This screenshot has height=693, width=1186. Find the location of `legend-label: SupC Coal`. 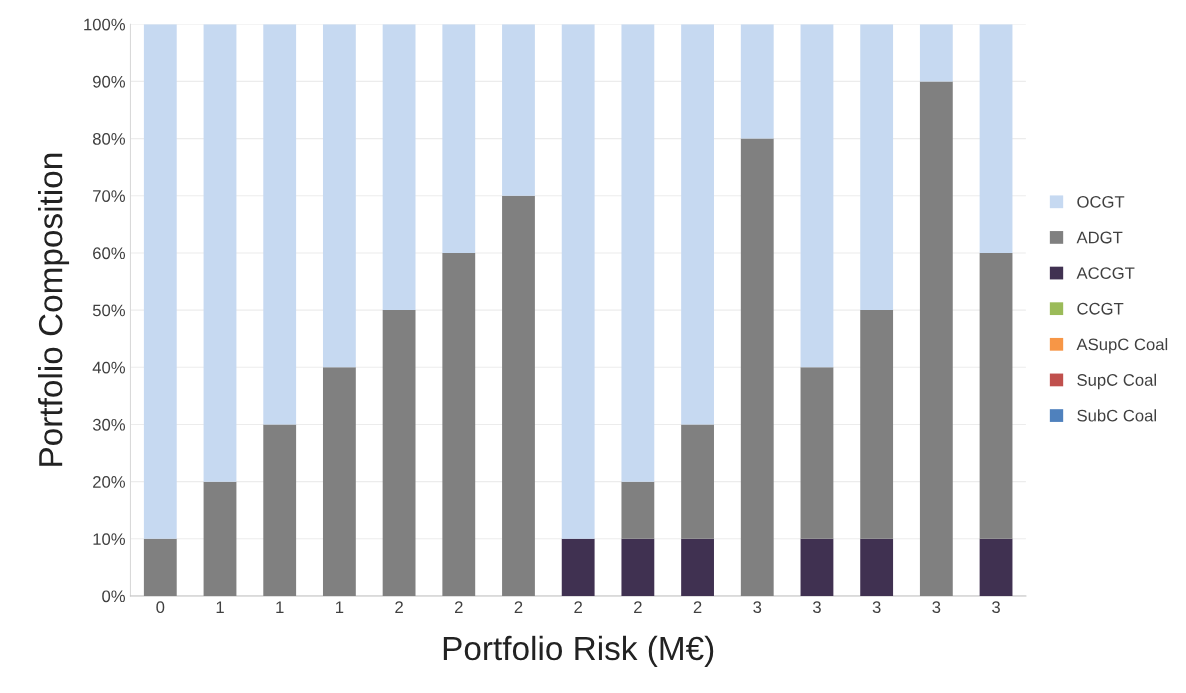

legend-label: SupC Coal is located at coordinates (1116, 381).